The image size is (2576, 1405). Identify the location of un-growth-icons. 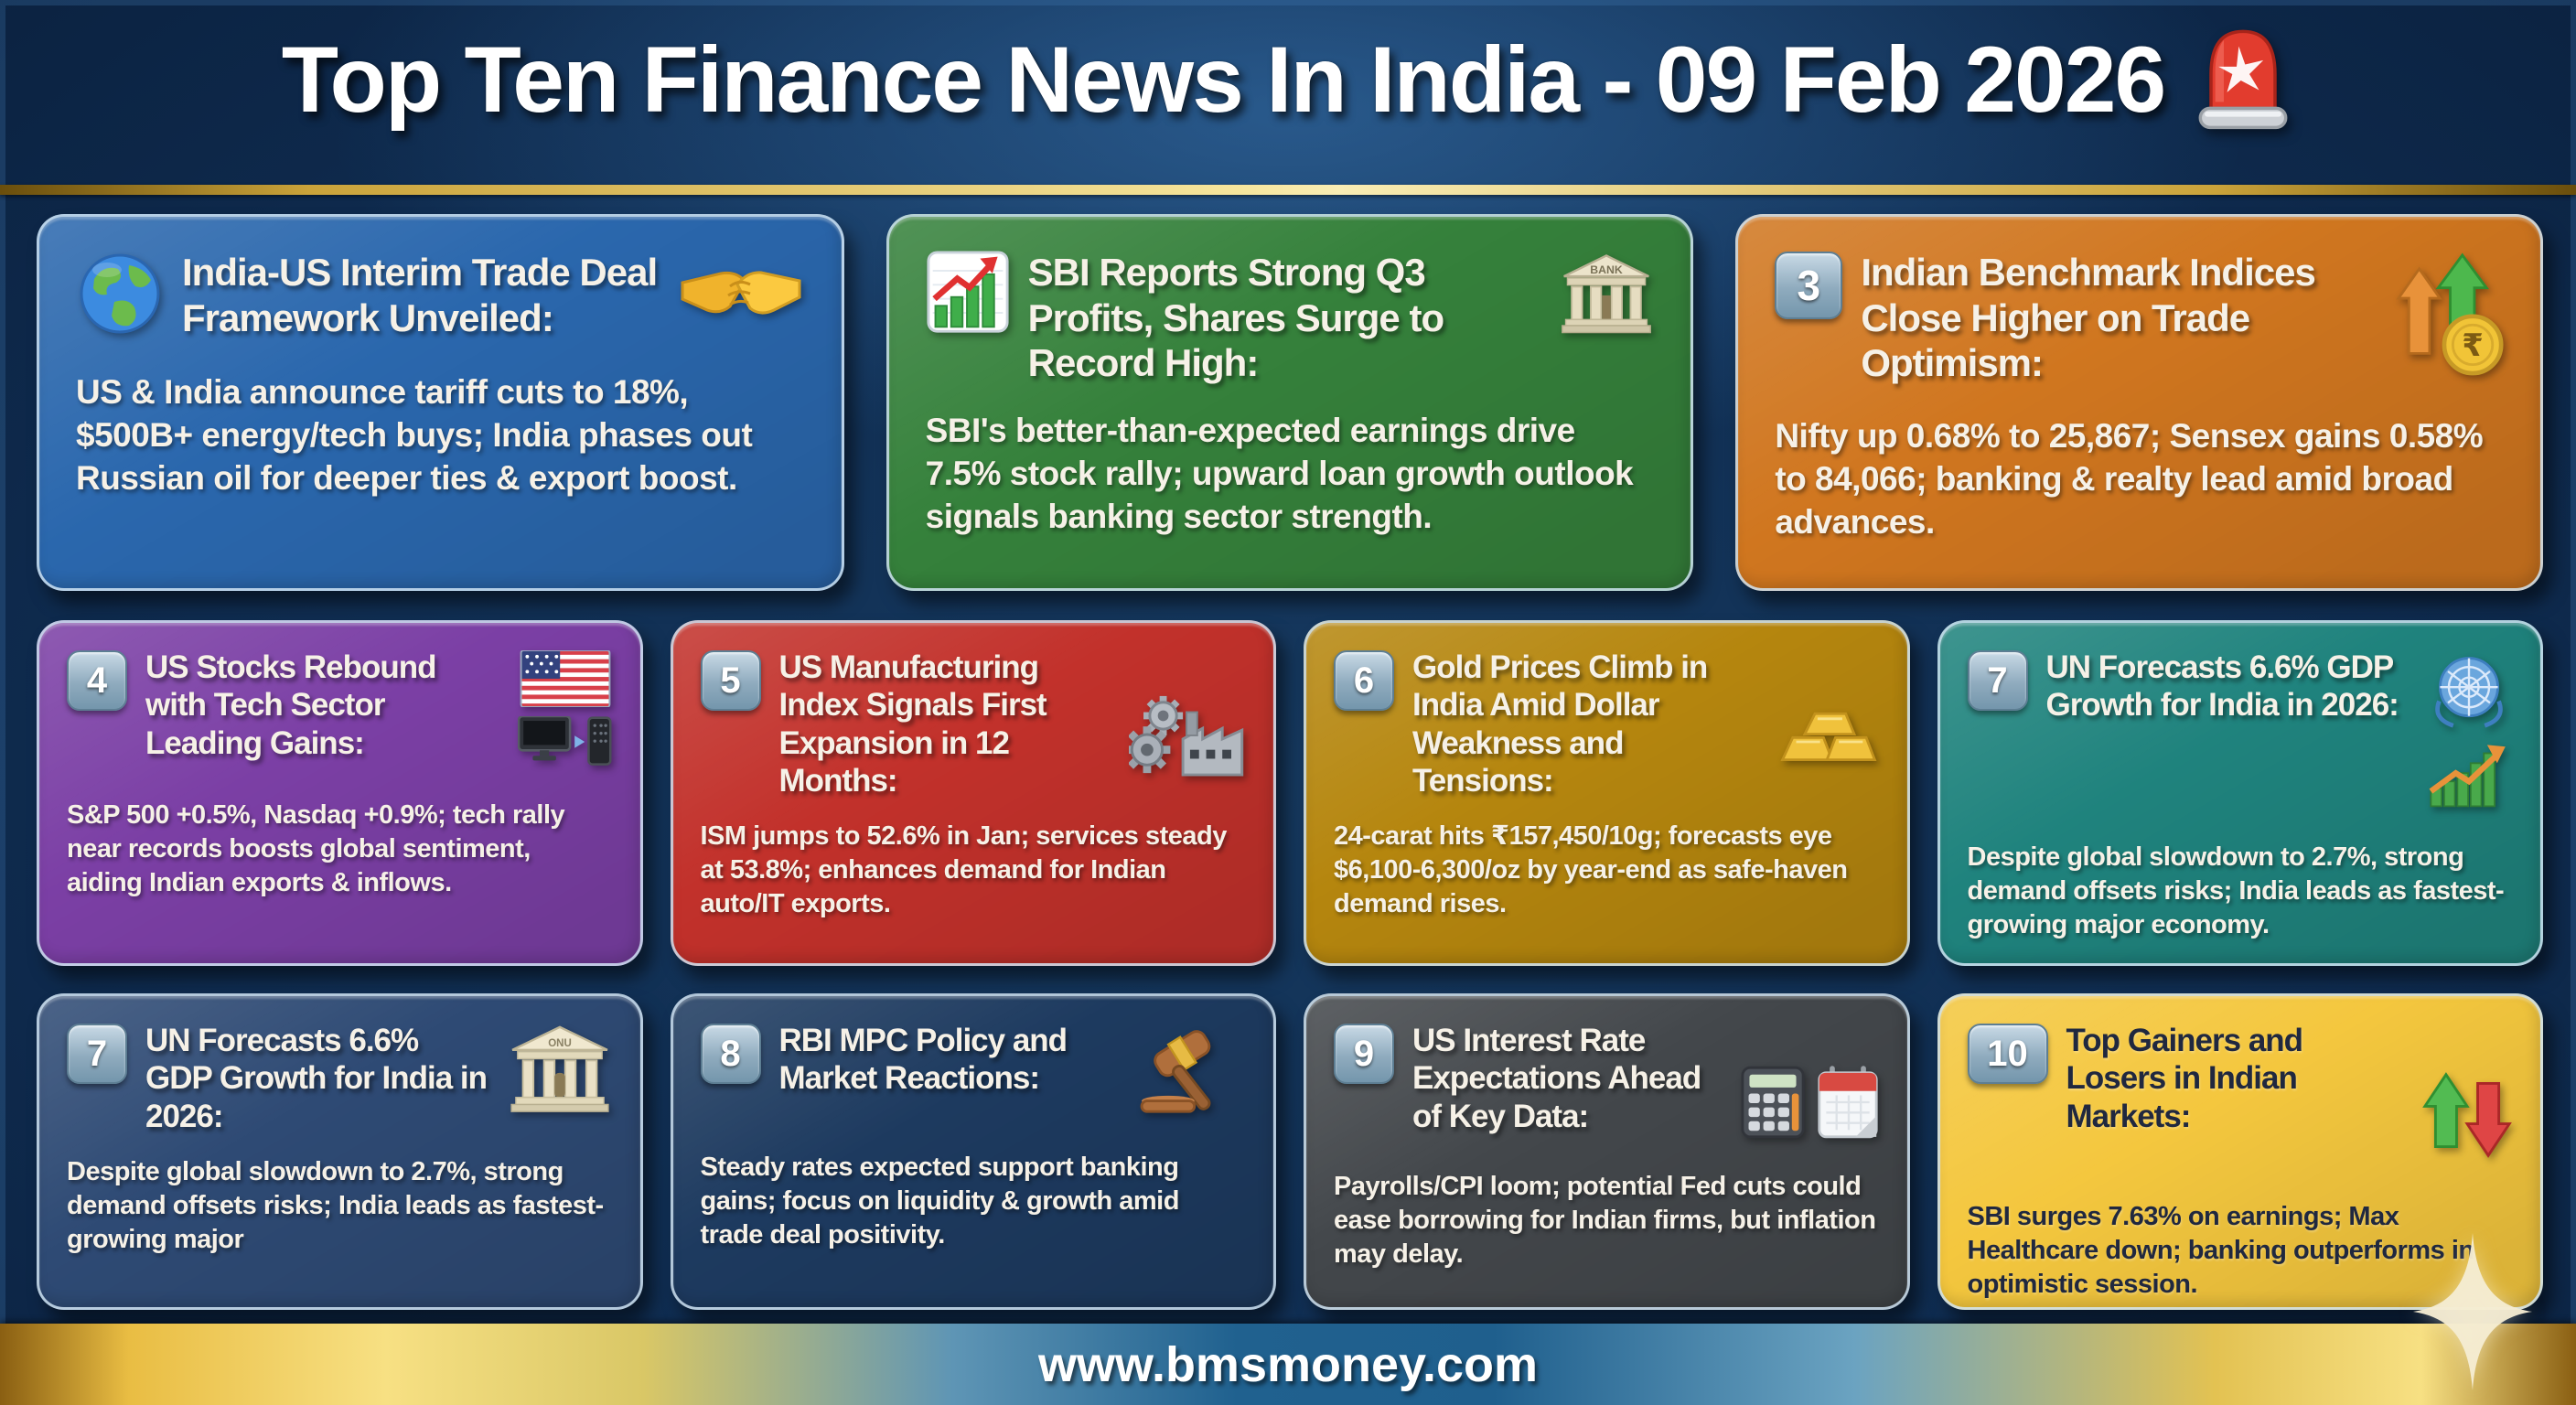
(2469, 730).